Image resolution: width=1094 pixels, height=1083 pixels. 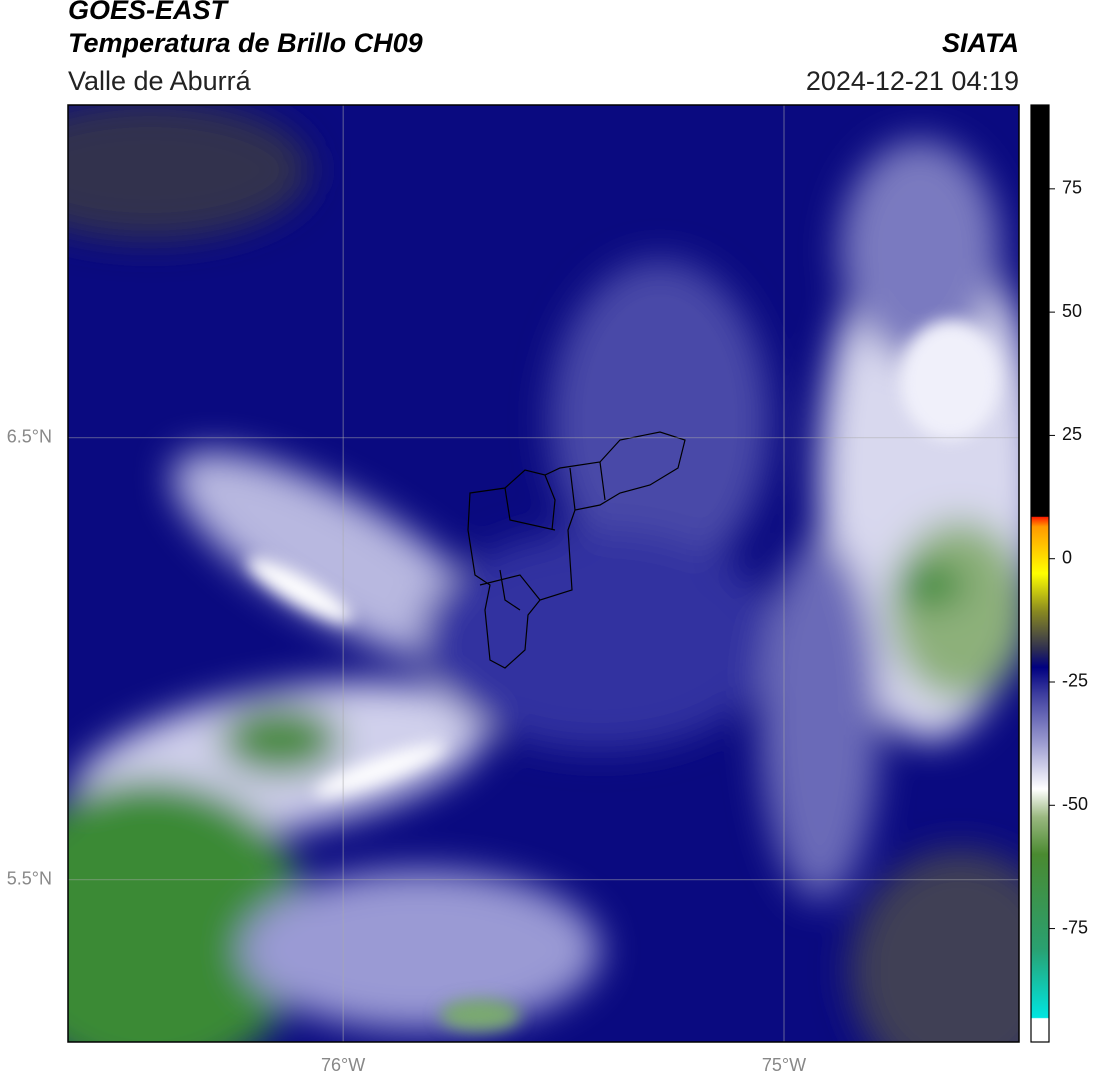 I want to click on colorbar-tick-label: 25, so click(x=1072, y=434).